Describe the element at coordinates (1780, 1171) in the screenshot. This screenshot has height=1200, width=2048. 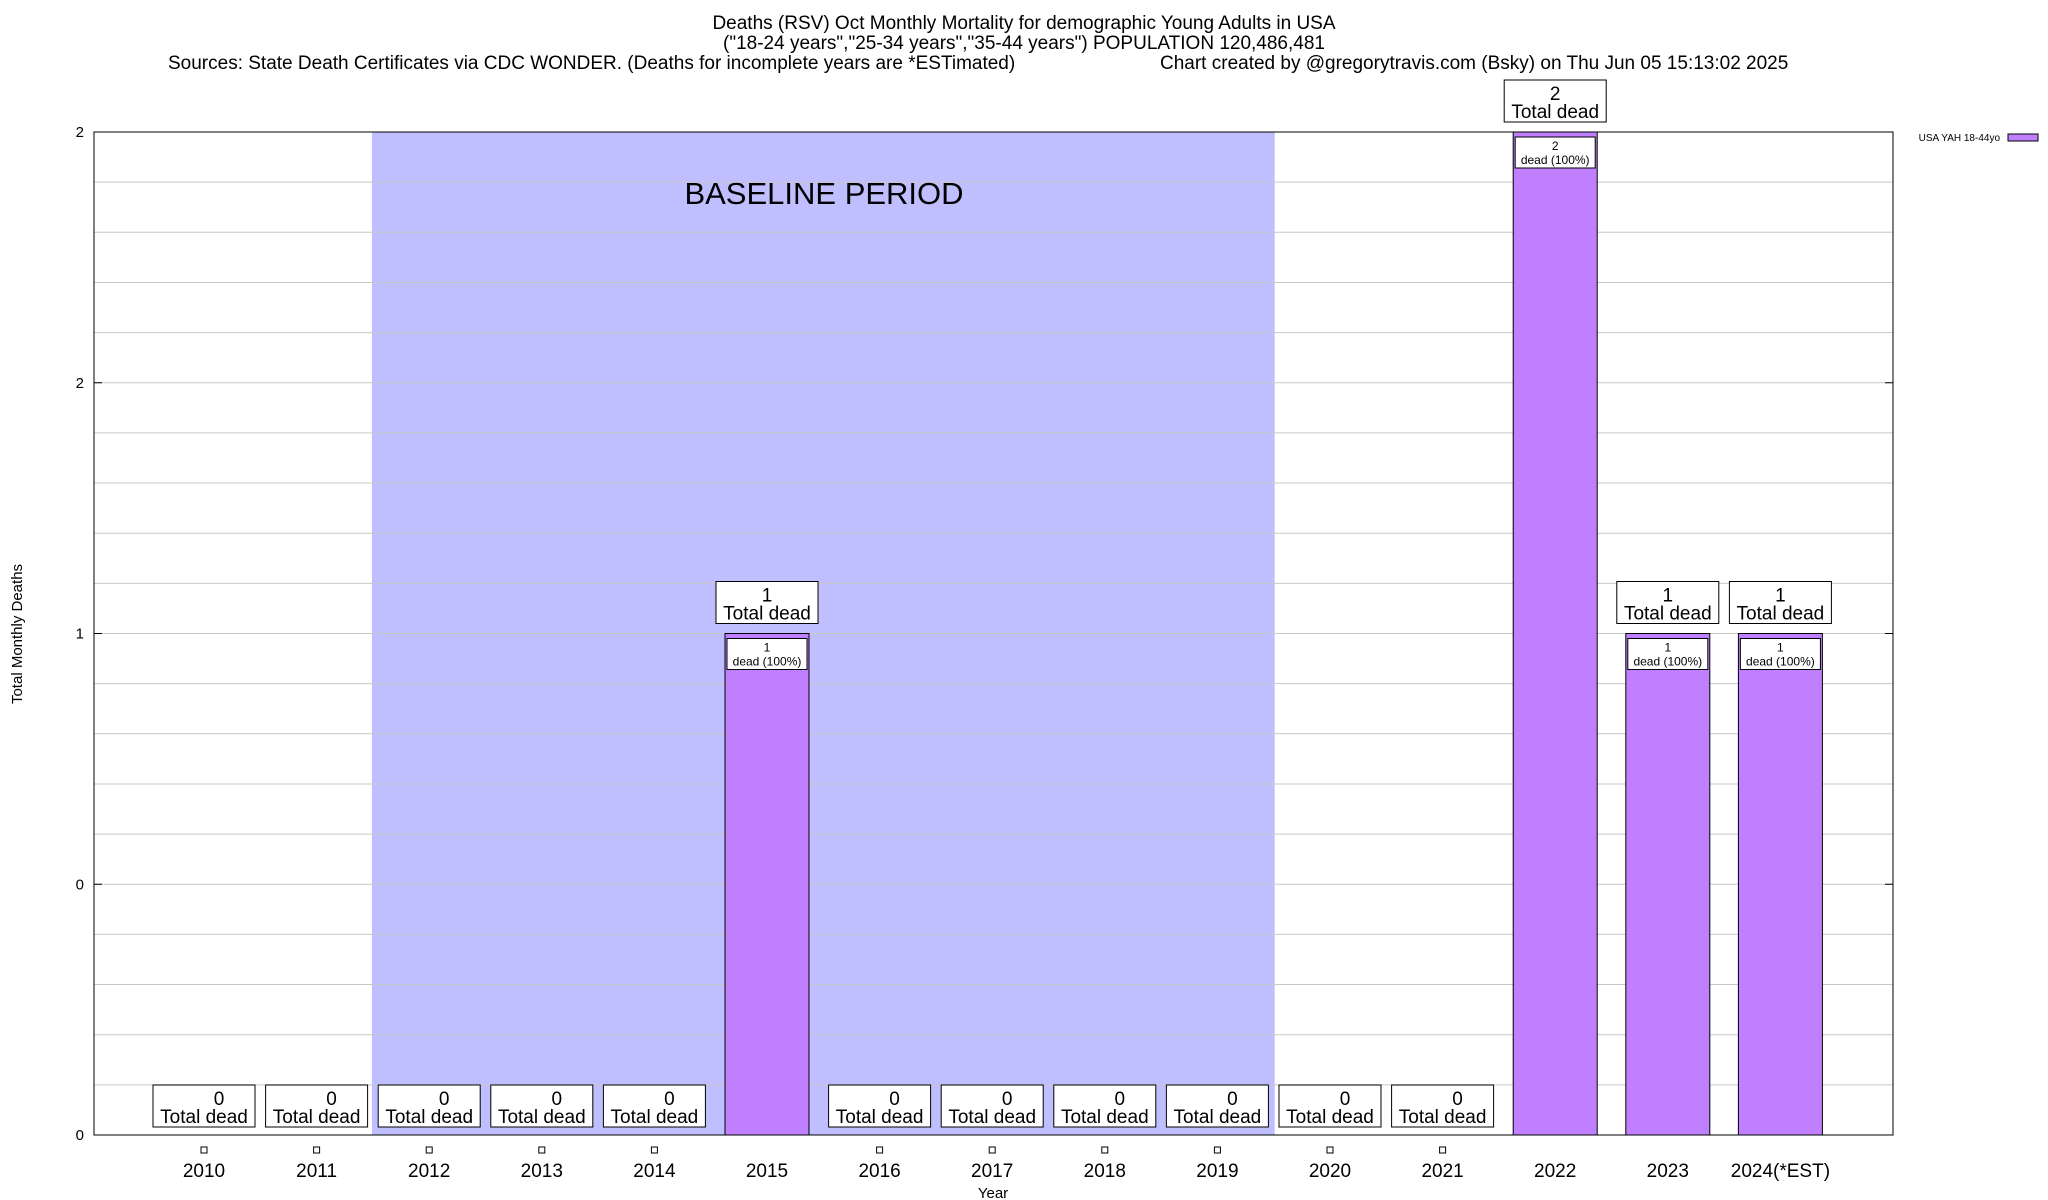
I see `x-tick-label: 2024(*EST)` at that location.